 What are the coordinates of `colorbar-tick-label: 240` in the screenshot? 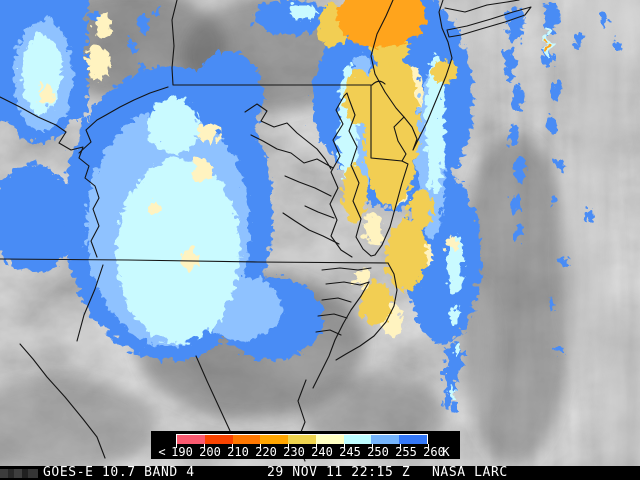 It's located at (322, 452).